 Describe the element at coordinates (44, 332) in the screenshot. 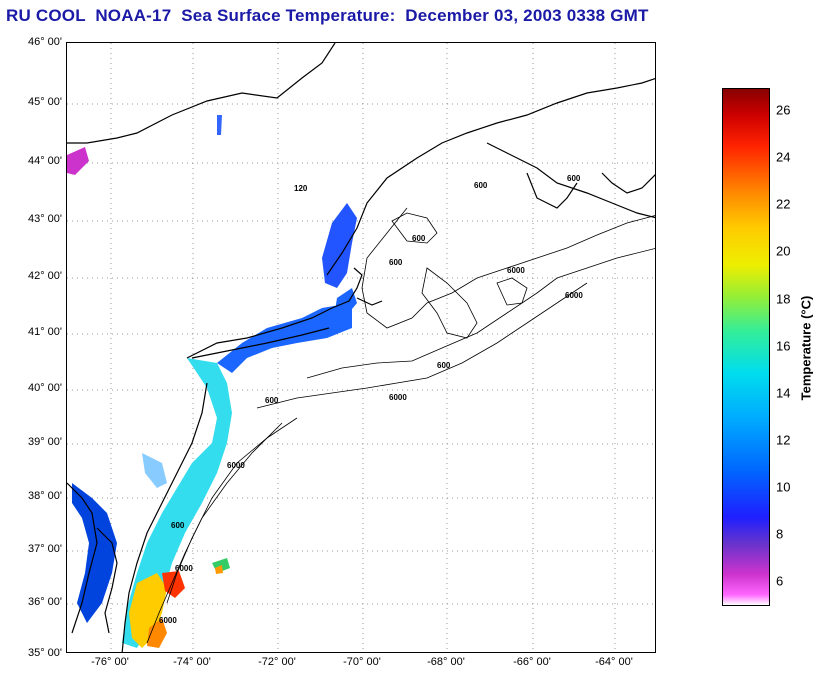

I see `lat-label-41: 41° 00'` at that location.